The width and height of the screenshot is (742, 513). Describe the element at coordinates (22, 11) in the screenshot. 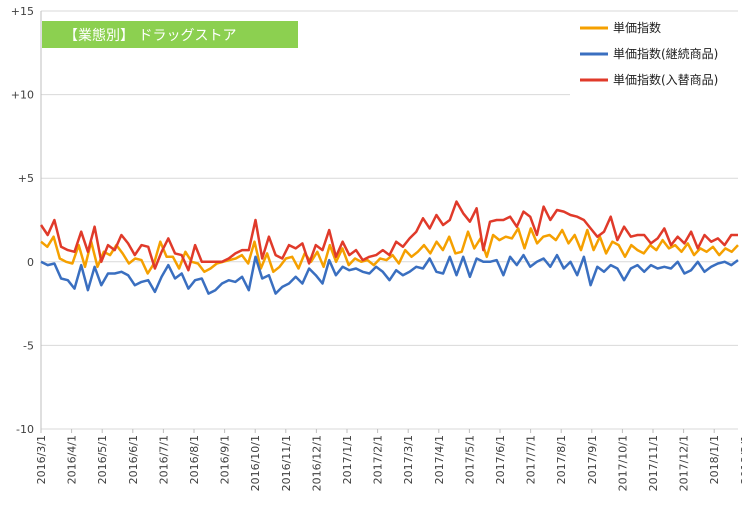

I see `y-tick-label: +15` at that location.